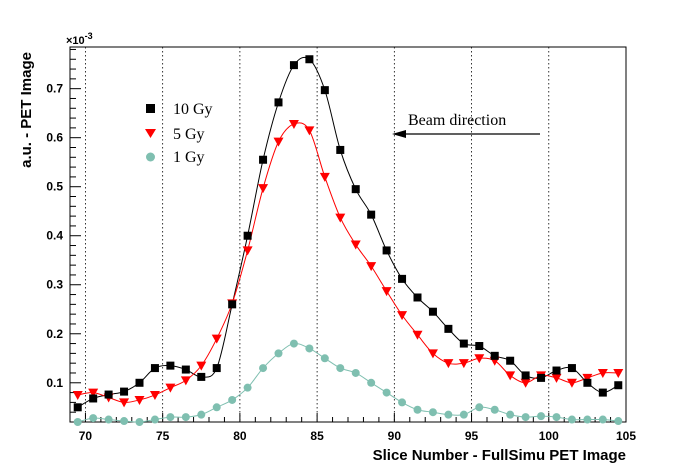  What do you see at coordinates (86, 436) in the screenshot?
I see `x-tick-label: 70` at bounding box center [86, 436].